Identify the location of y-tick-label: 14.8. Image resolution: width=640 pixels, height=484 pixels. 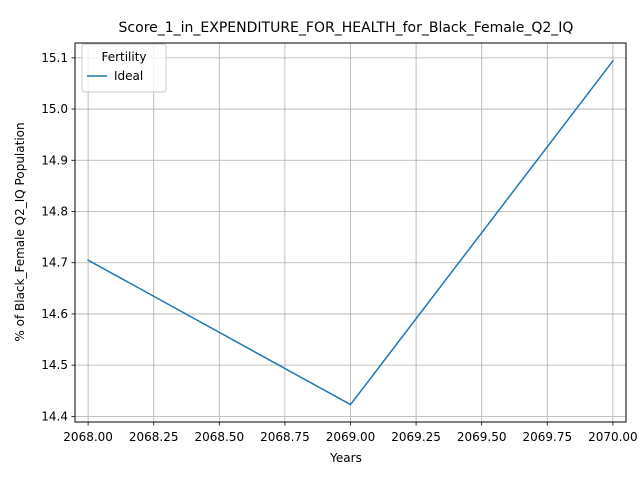
(54, 212).